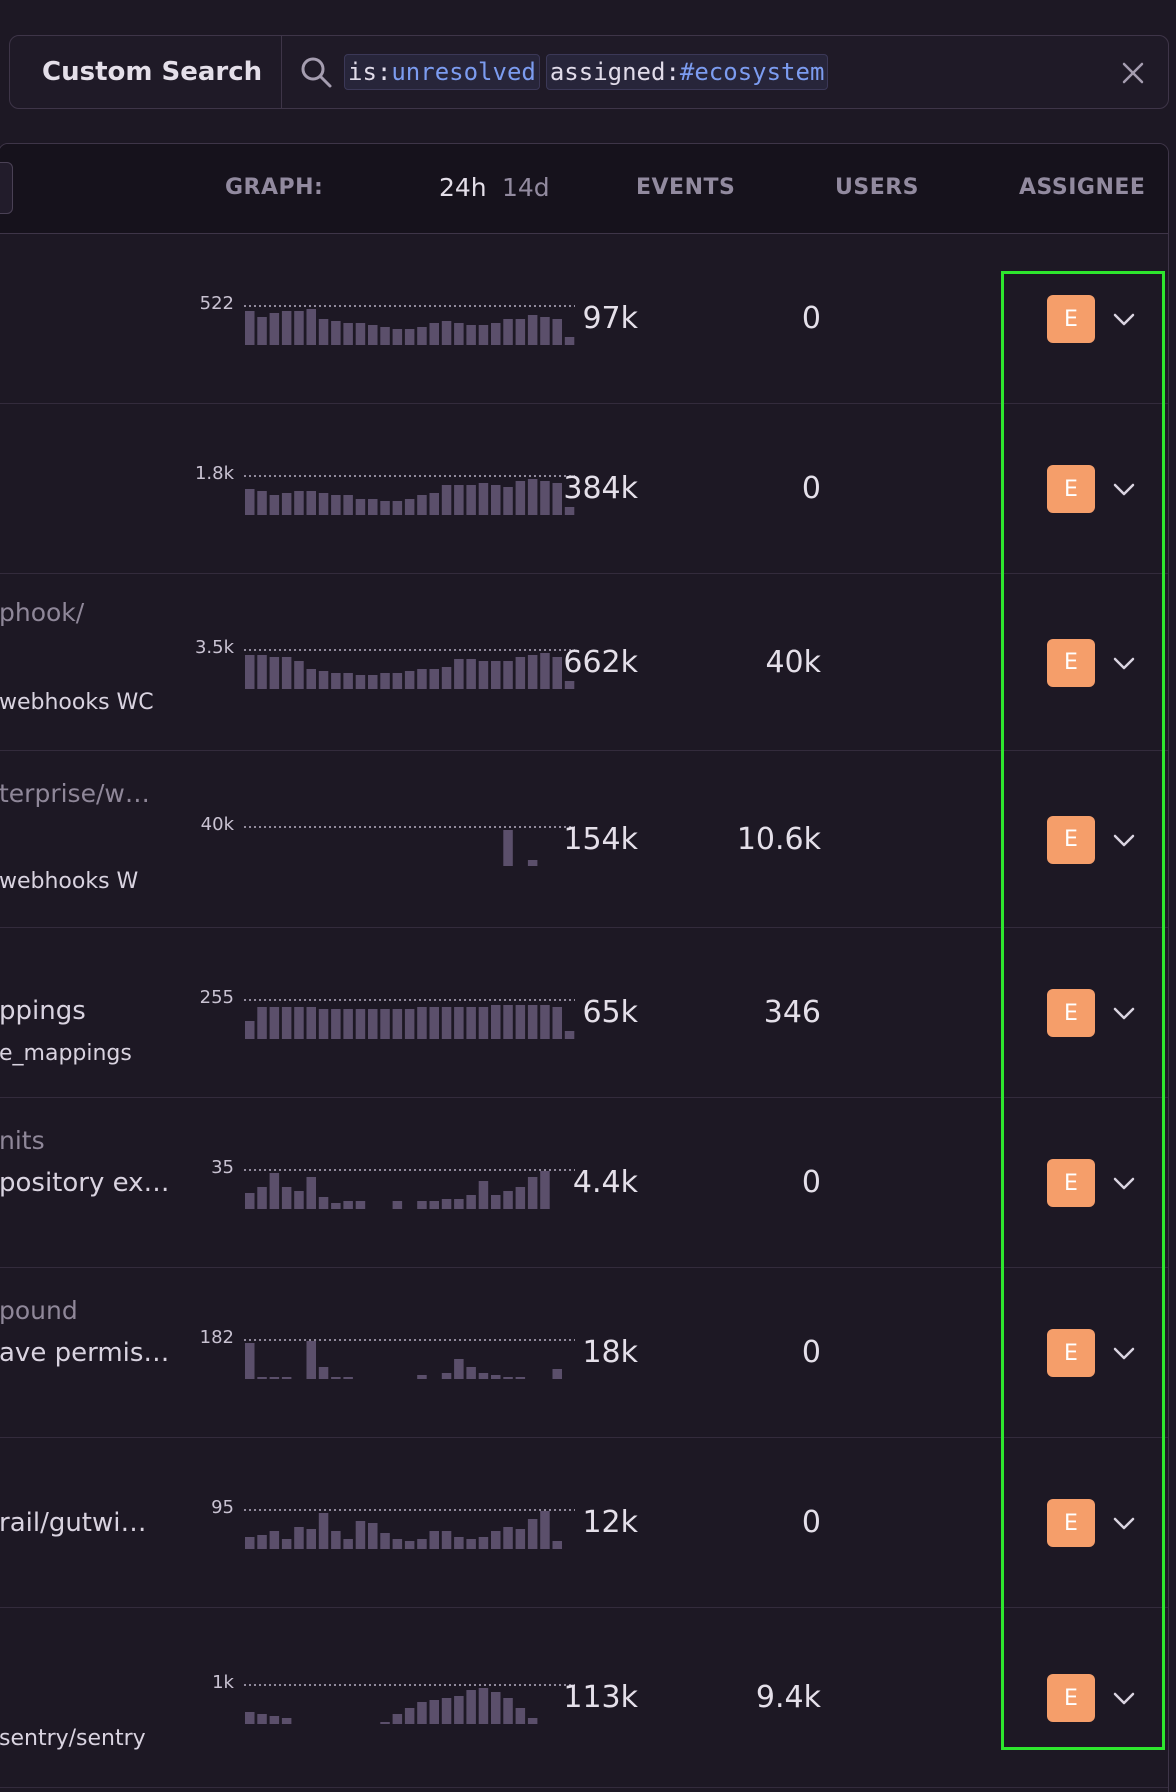 The height and width of the screenshot is (1792, 1176). I want to click on close-icon, so click(1133, 73).